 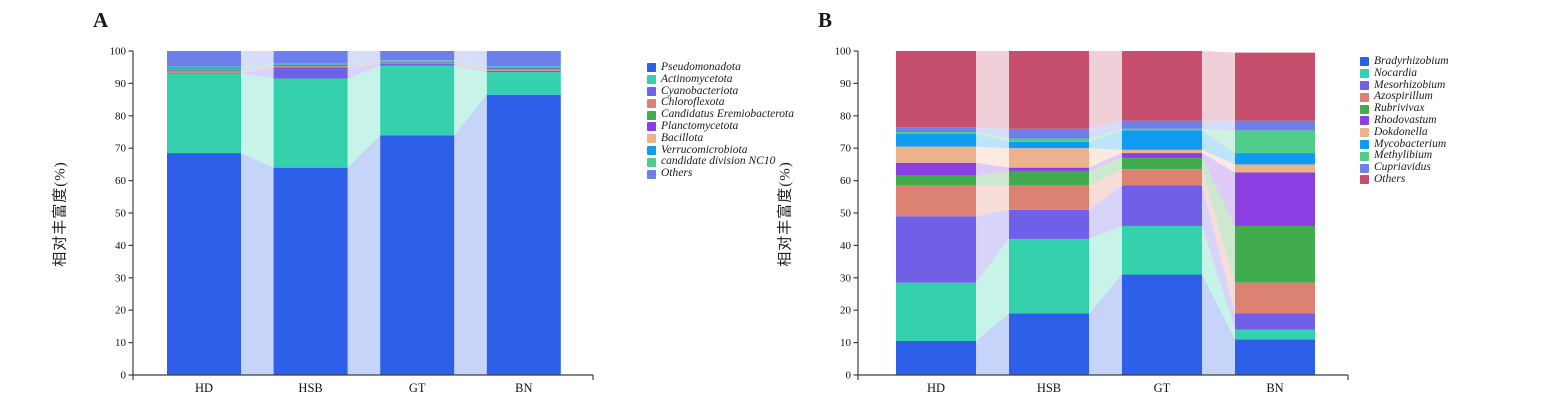 What do you see at coordinates (846, 214) in the screenshot?
I see `y-tick-label: 50` at bounding box center [846, 214].